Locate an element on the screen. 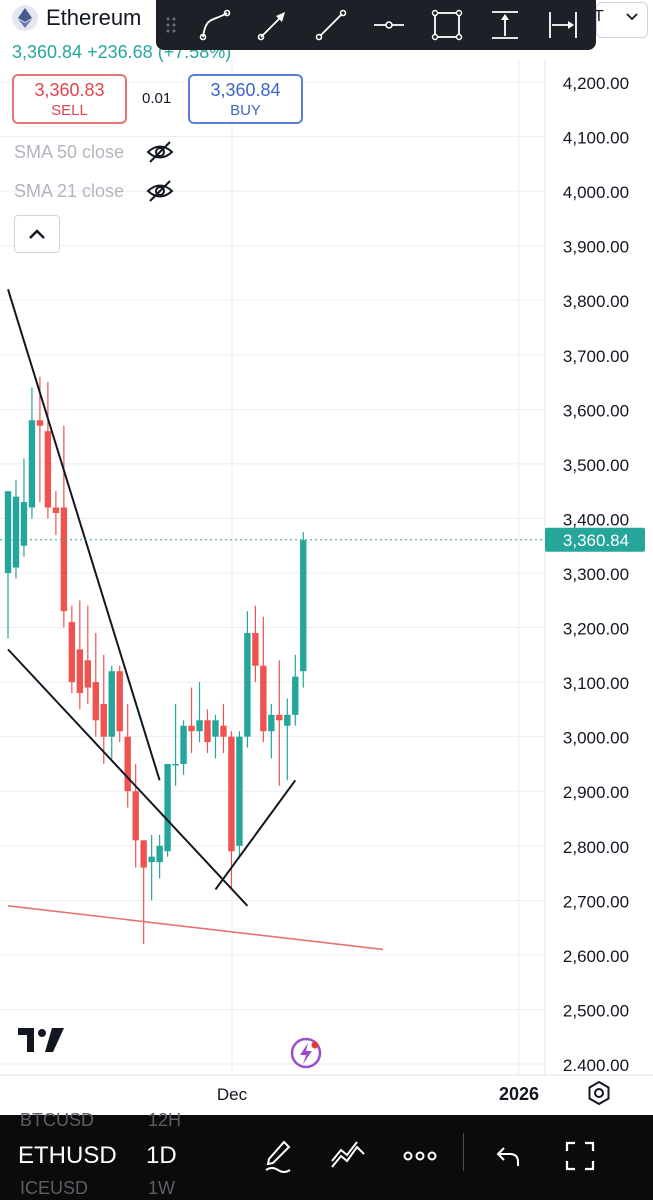 Image resolution: width=653 pixels, height=1200 pixels. arrow-icon is located at coordinates (271, 26).